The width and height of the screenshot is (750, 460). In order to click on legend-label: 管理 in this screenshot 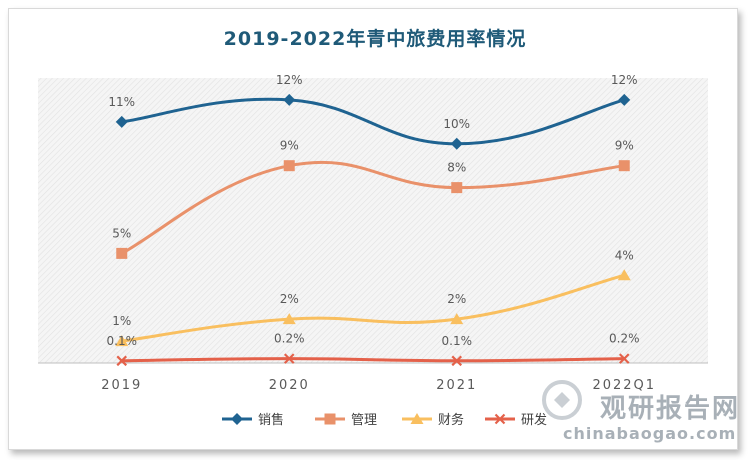, I will do `click(364, 420)`.